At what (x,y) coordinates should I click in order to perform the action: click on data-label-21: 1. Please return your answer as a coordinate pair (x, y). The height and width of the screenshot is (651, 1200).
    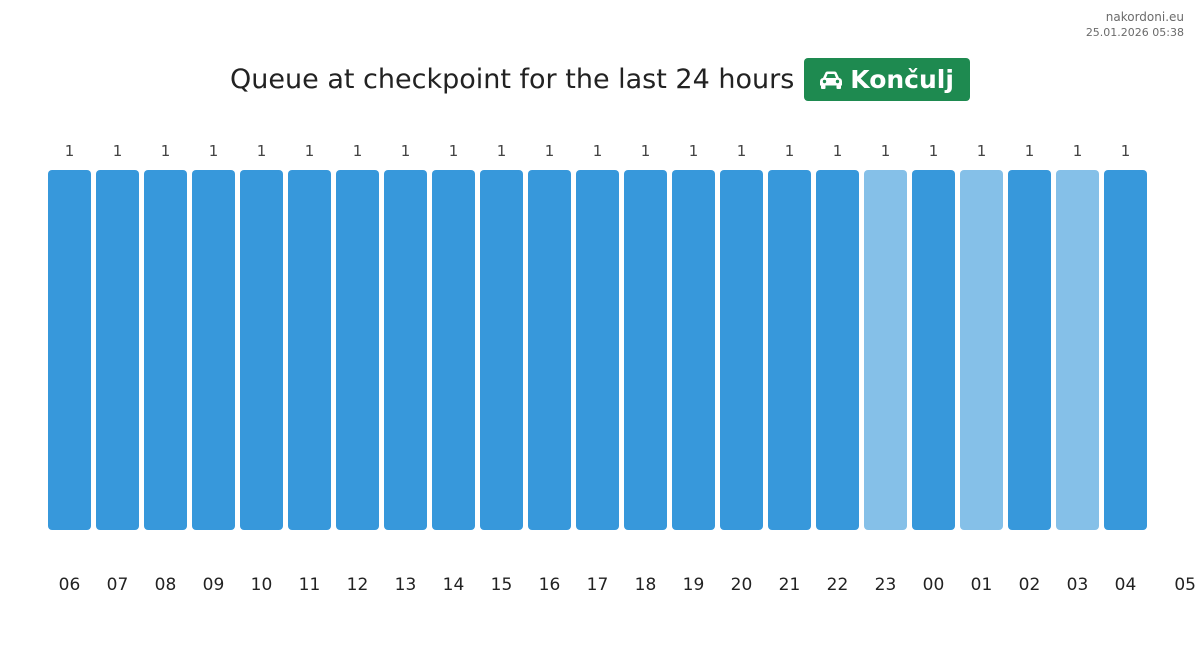
    Looking at the image, I should click on (790, 151).